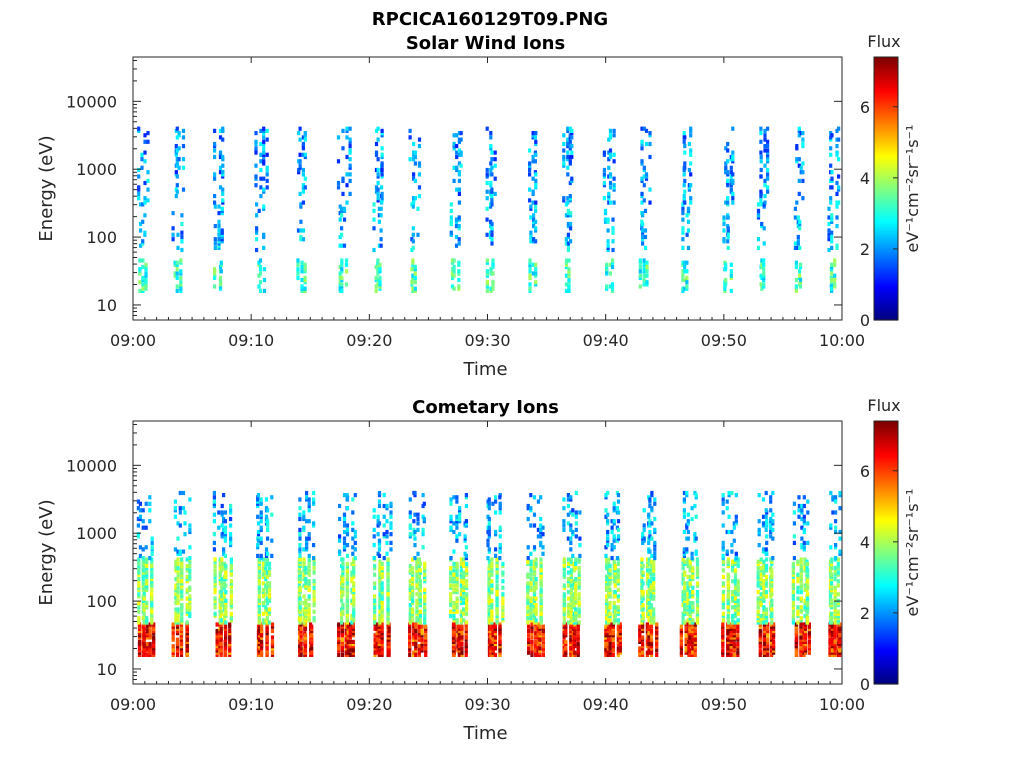 The width and height of the screenshot is (1024, 768). Describe the element at coordinates (489, 573) in the screenshot. I see `spectrogram` at that location.